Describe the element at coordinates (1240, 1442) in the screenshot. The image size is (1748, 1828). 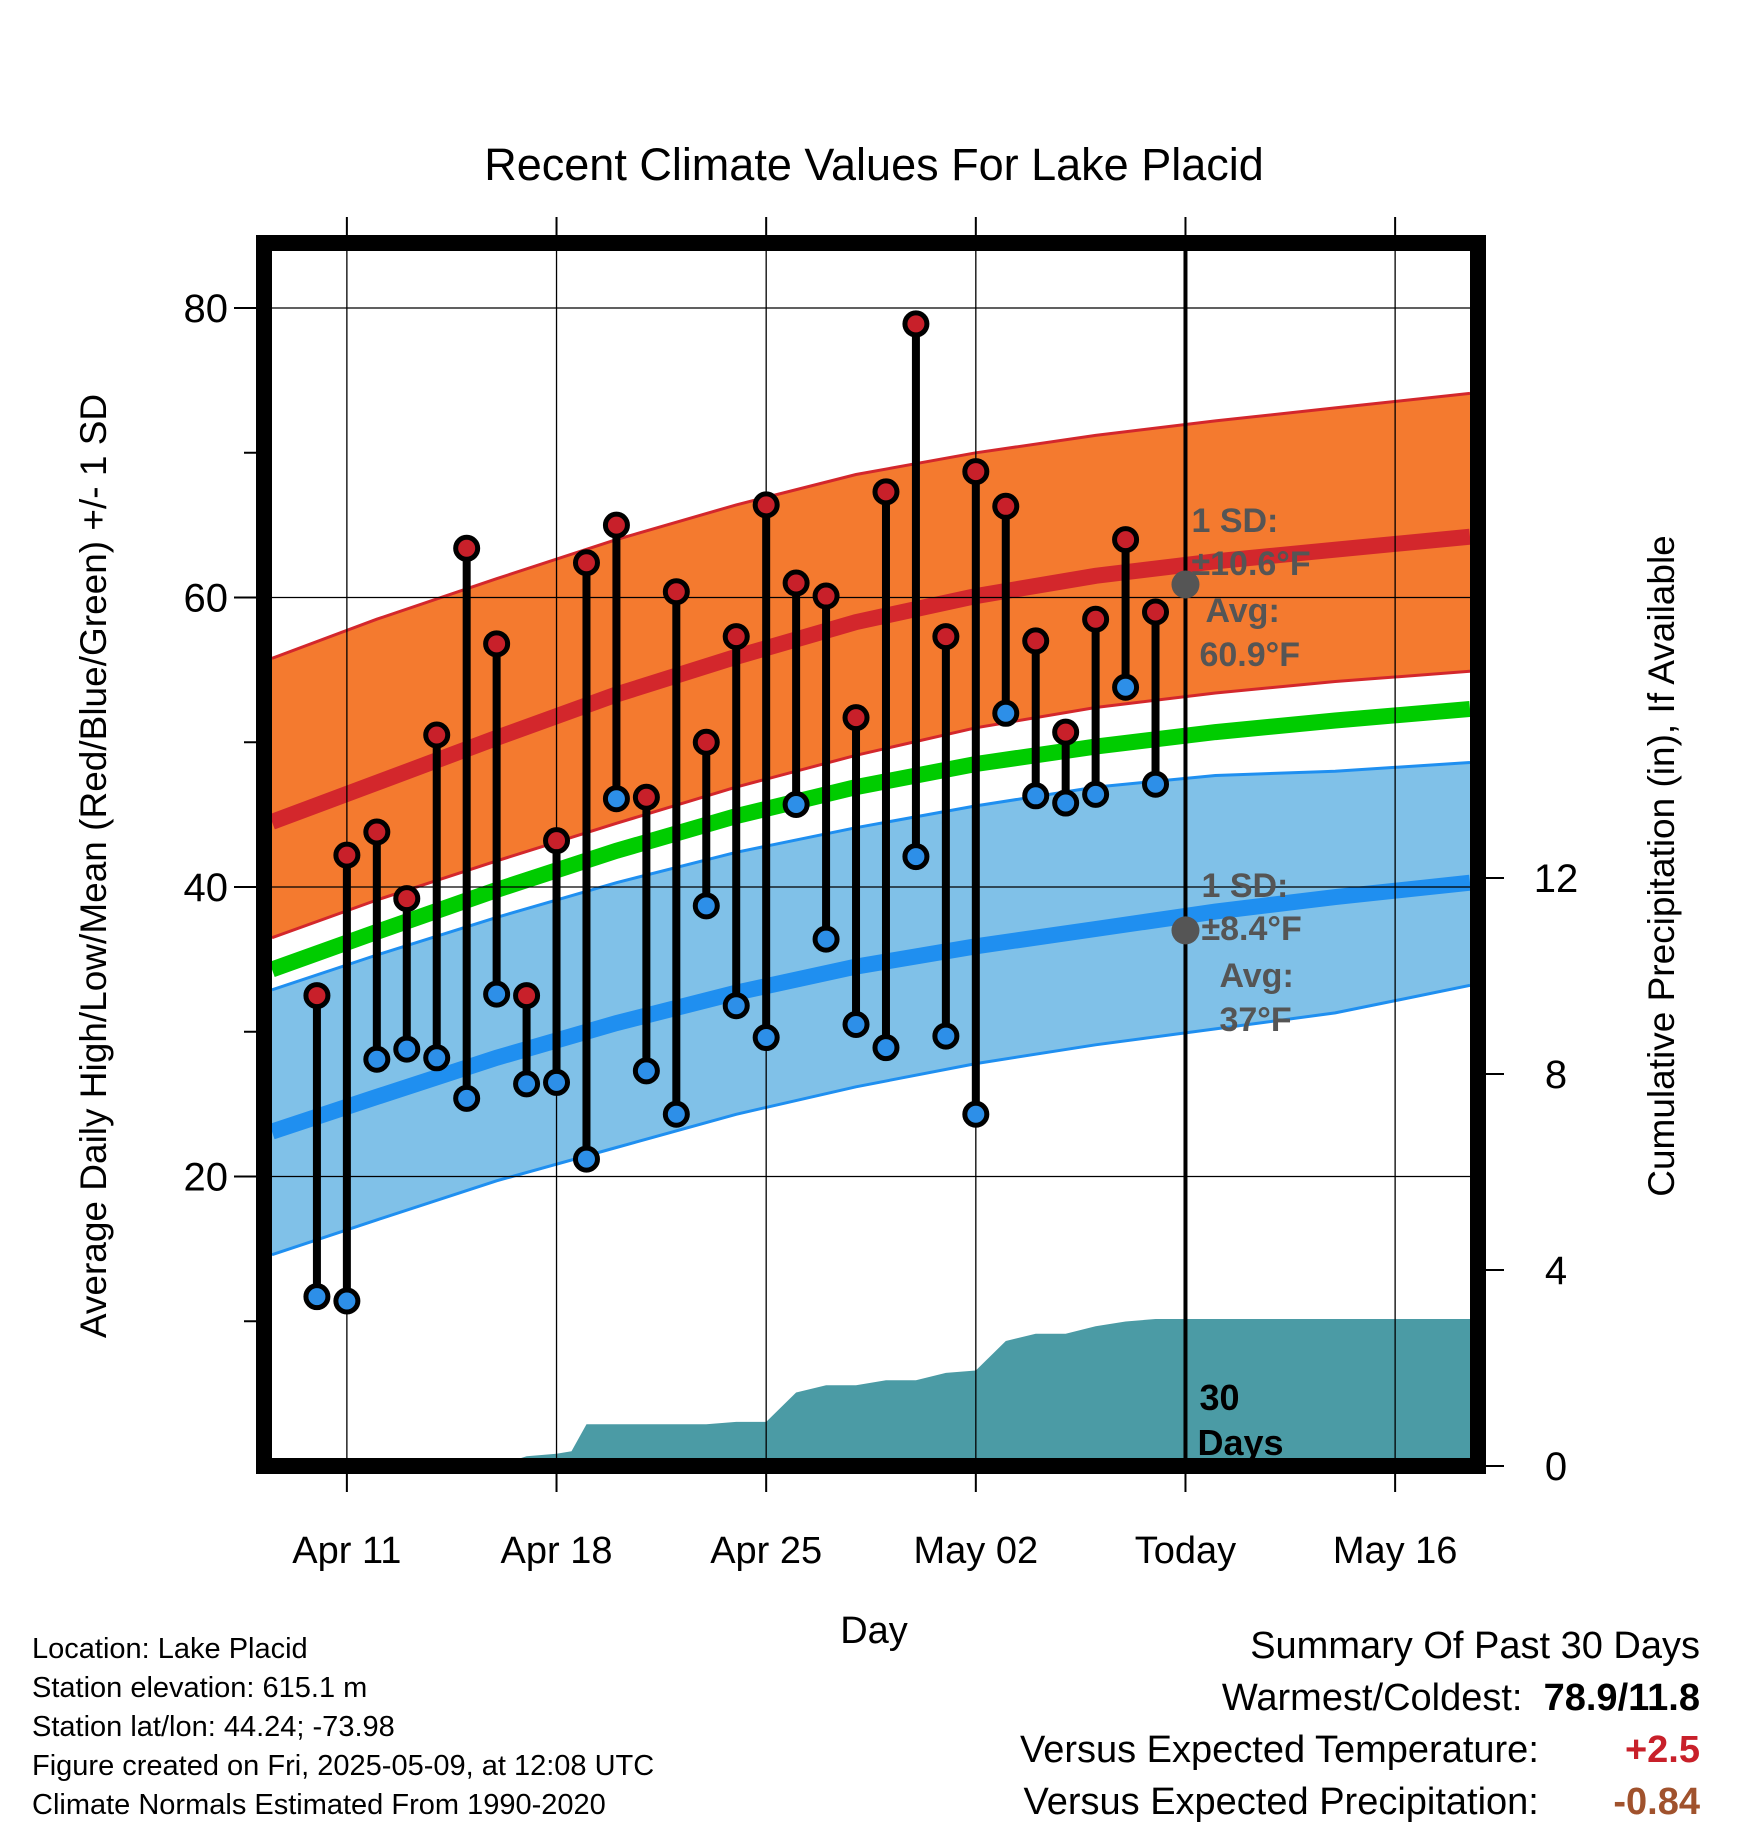
I see `days-label-text: Days` at that location.